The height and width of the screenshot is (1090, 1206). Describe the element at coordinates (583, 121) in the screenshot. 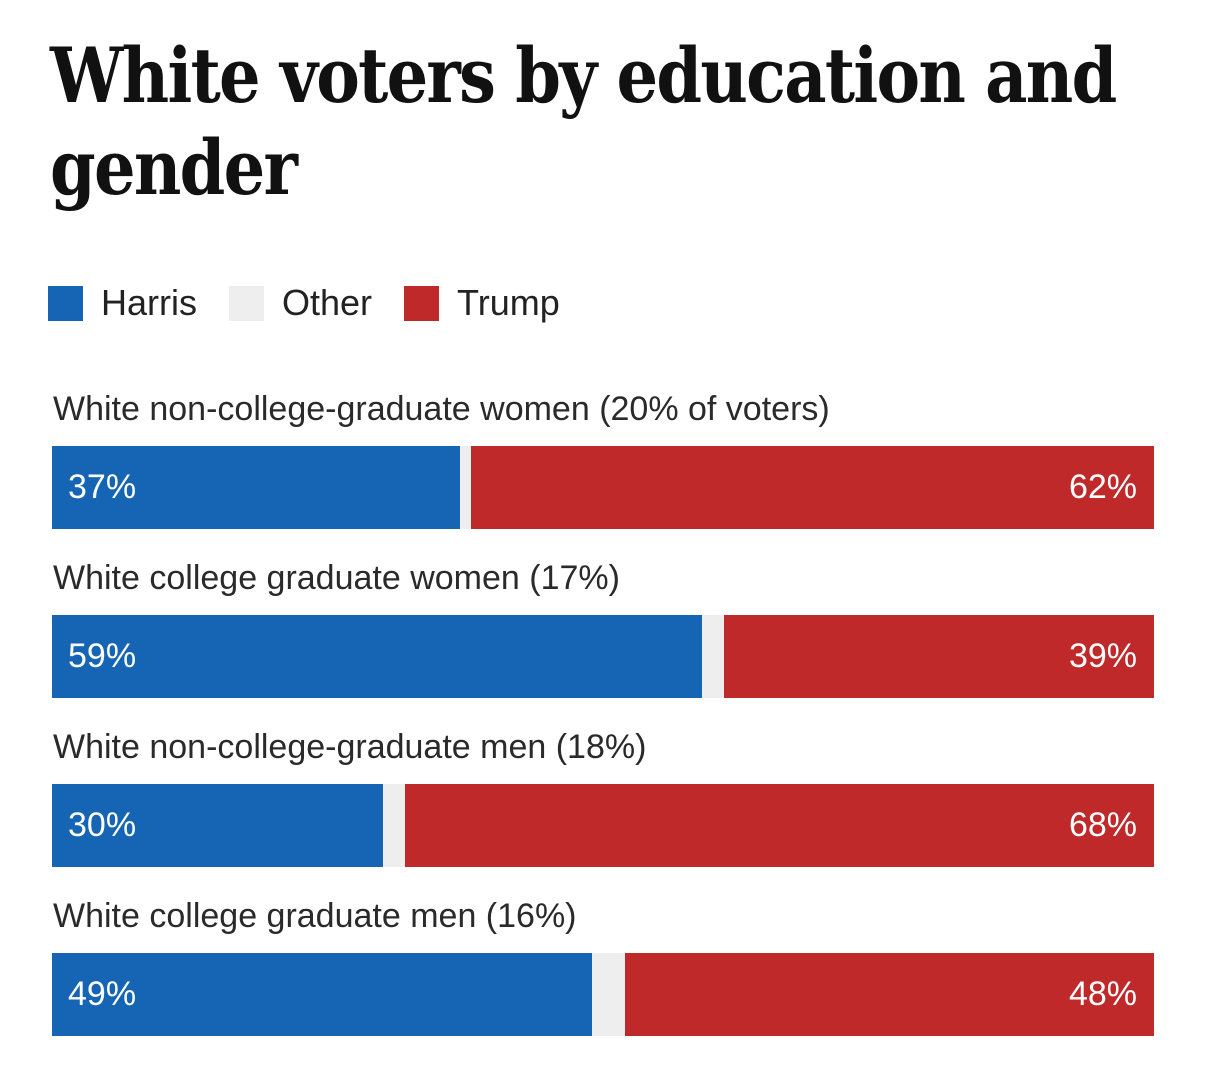

I see `chart-title: White voters by education and gender` at that location.